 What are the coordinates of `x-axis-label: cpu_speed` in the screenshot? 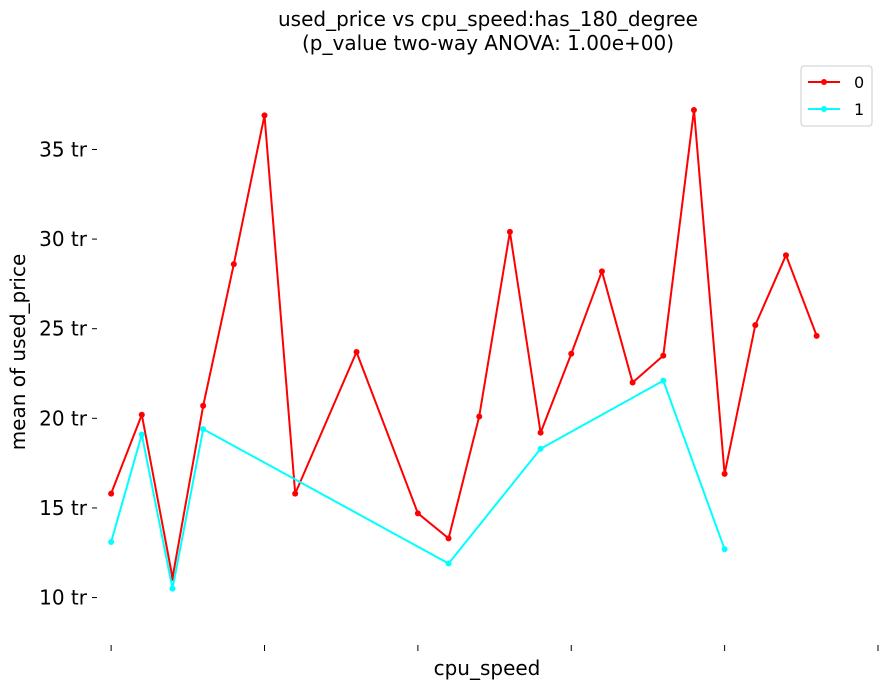 It's located at (487, 668).